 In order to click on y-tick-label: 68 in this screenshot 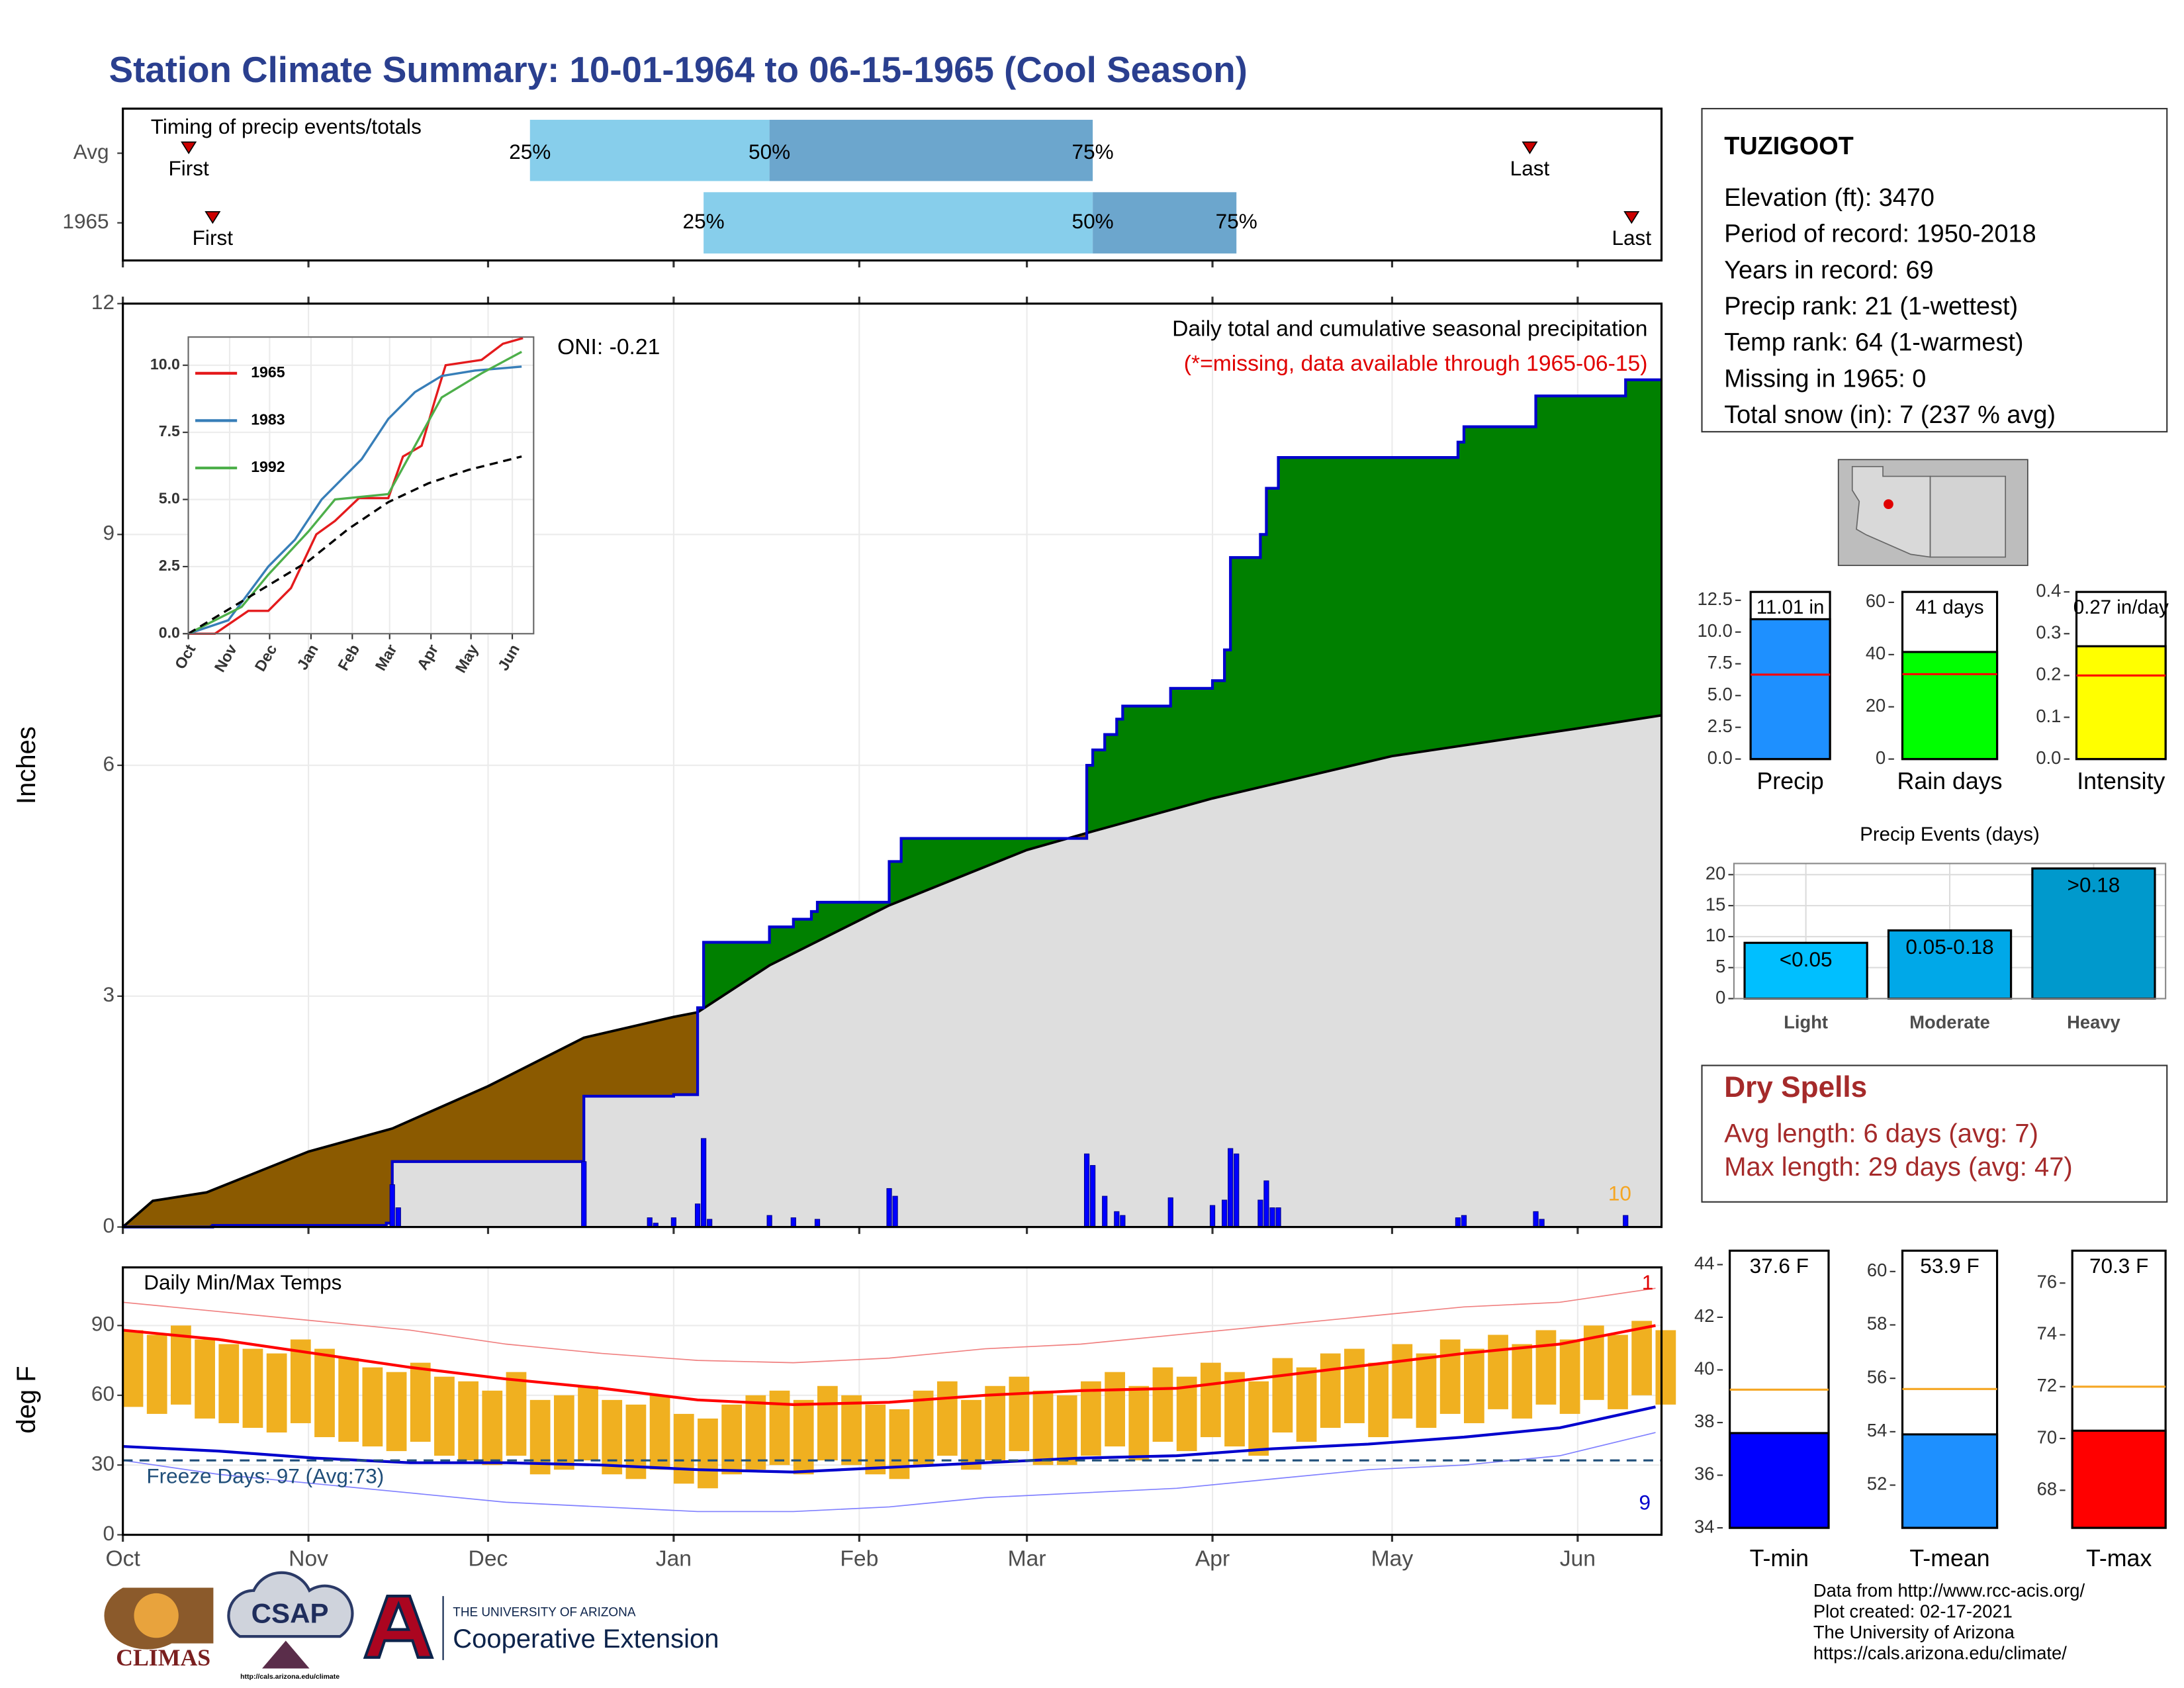, I will do `click(2047, 1489)`.